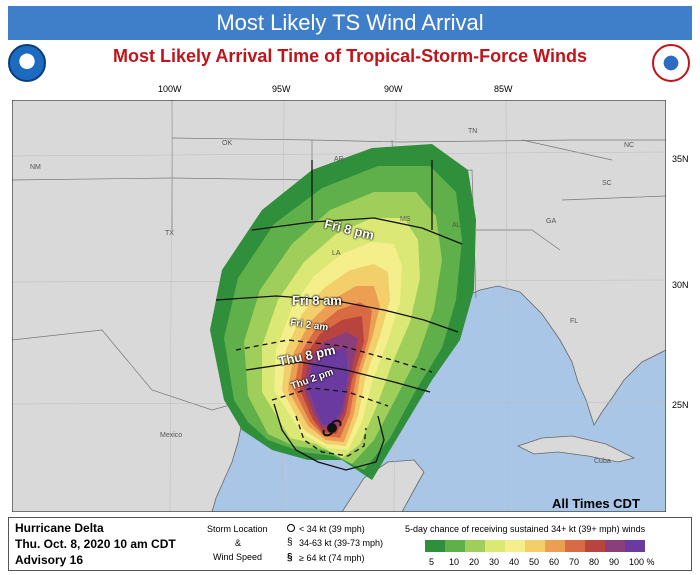  Describe the element at coordinates (405, 219) in the screenshot. I see `state-label-ms: MS` at that location.